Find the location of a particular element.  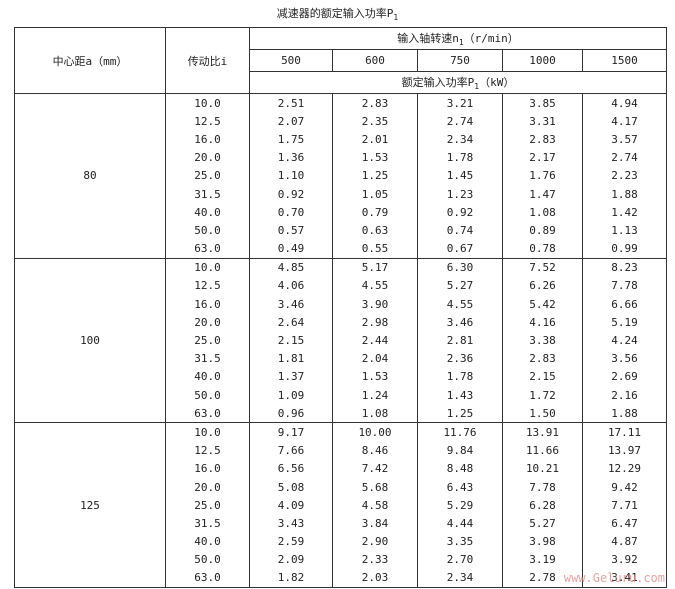

power-value: 2.70 is located at coordinates (460, 559).